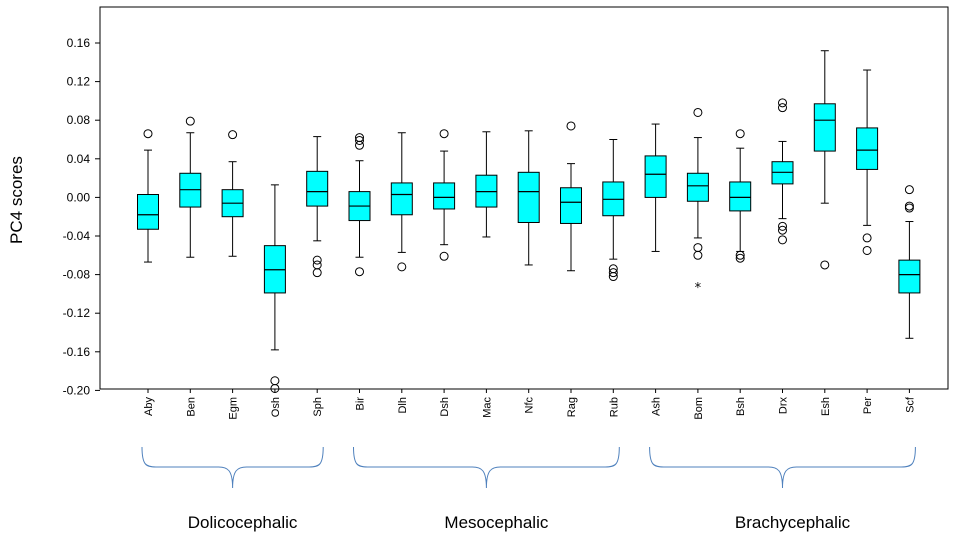  I want to click on x-tick-label: Aby, so click(149, 406).